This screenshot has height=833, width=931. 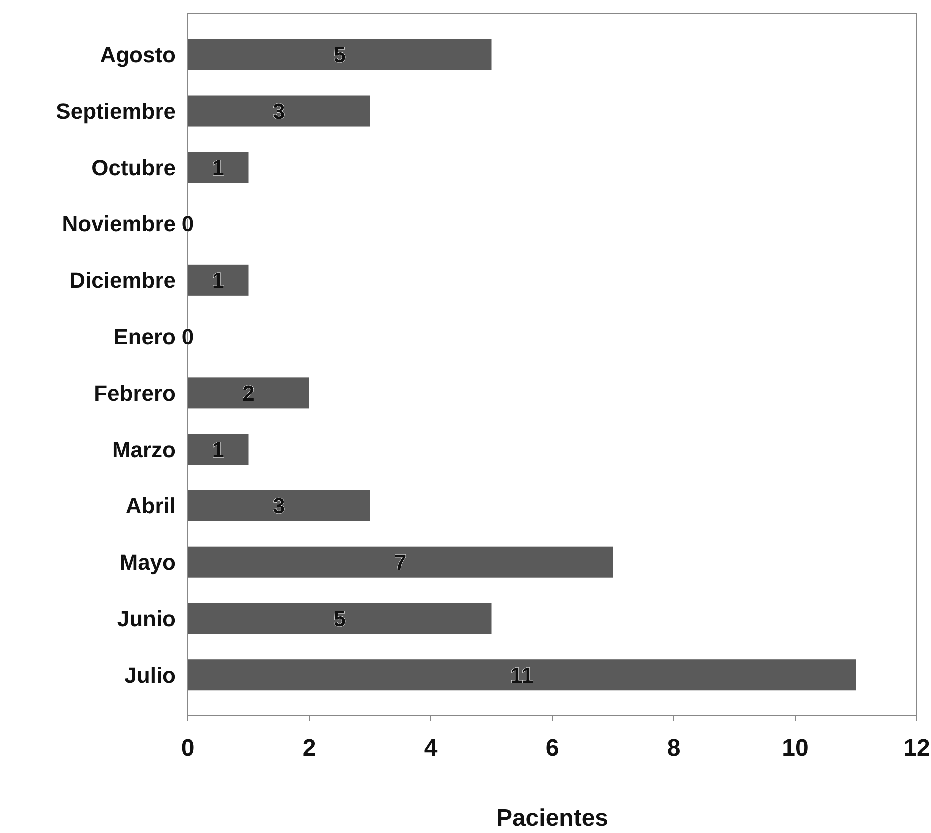 I want to click on y-tick-label: Enero, so click(x=145, y=337).